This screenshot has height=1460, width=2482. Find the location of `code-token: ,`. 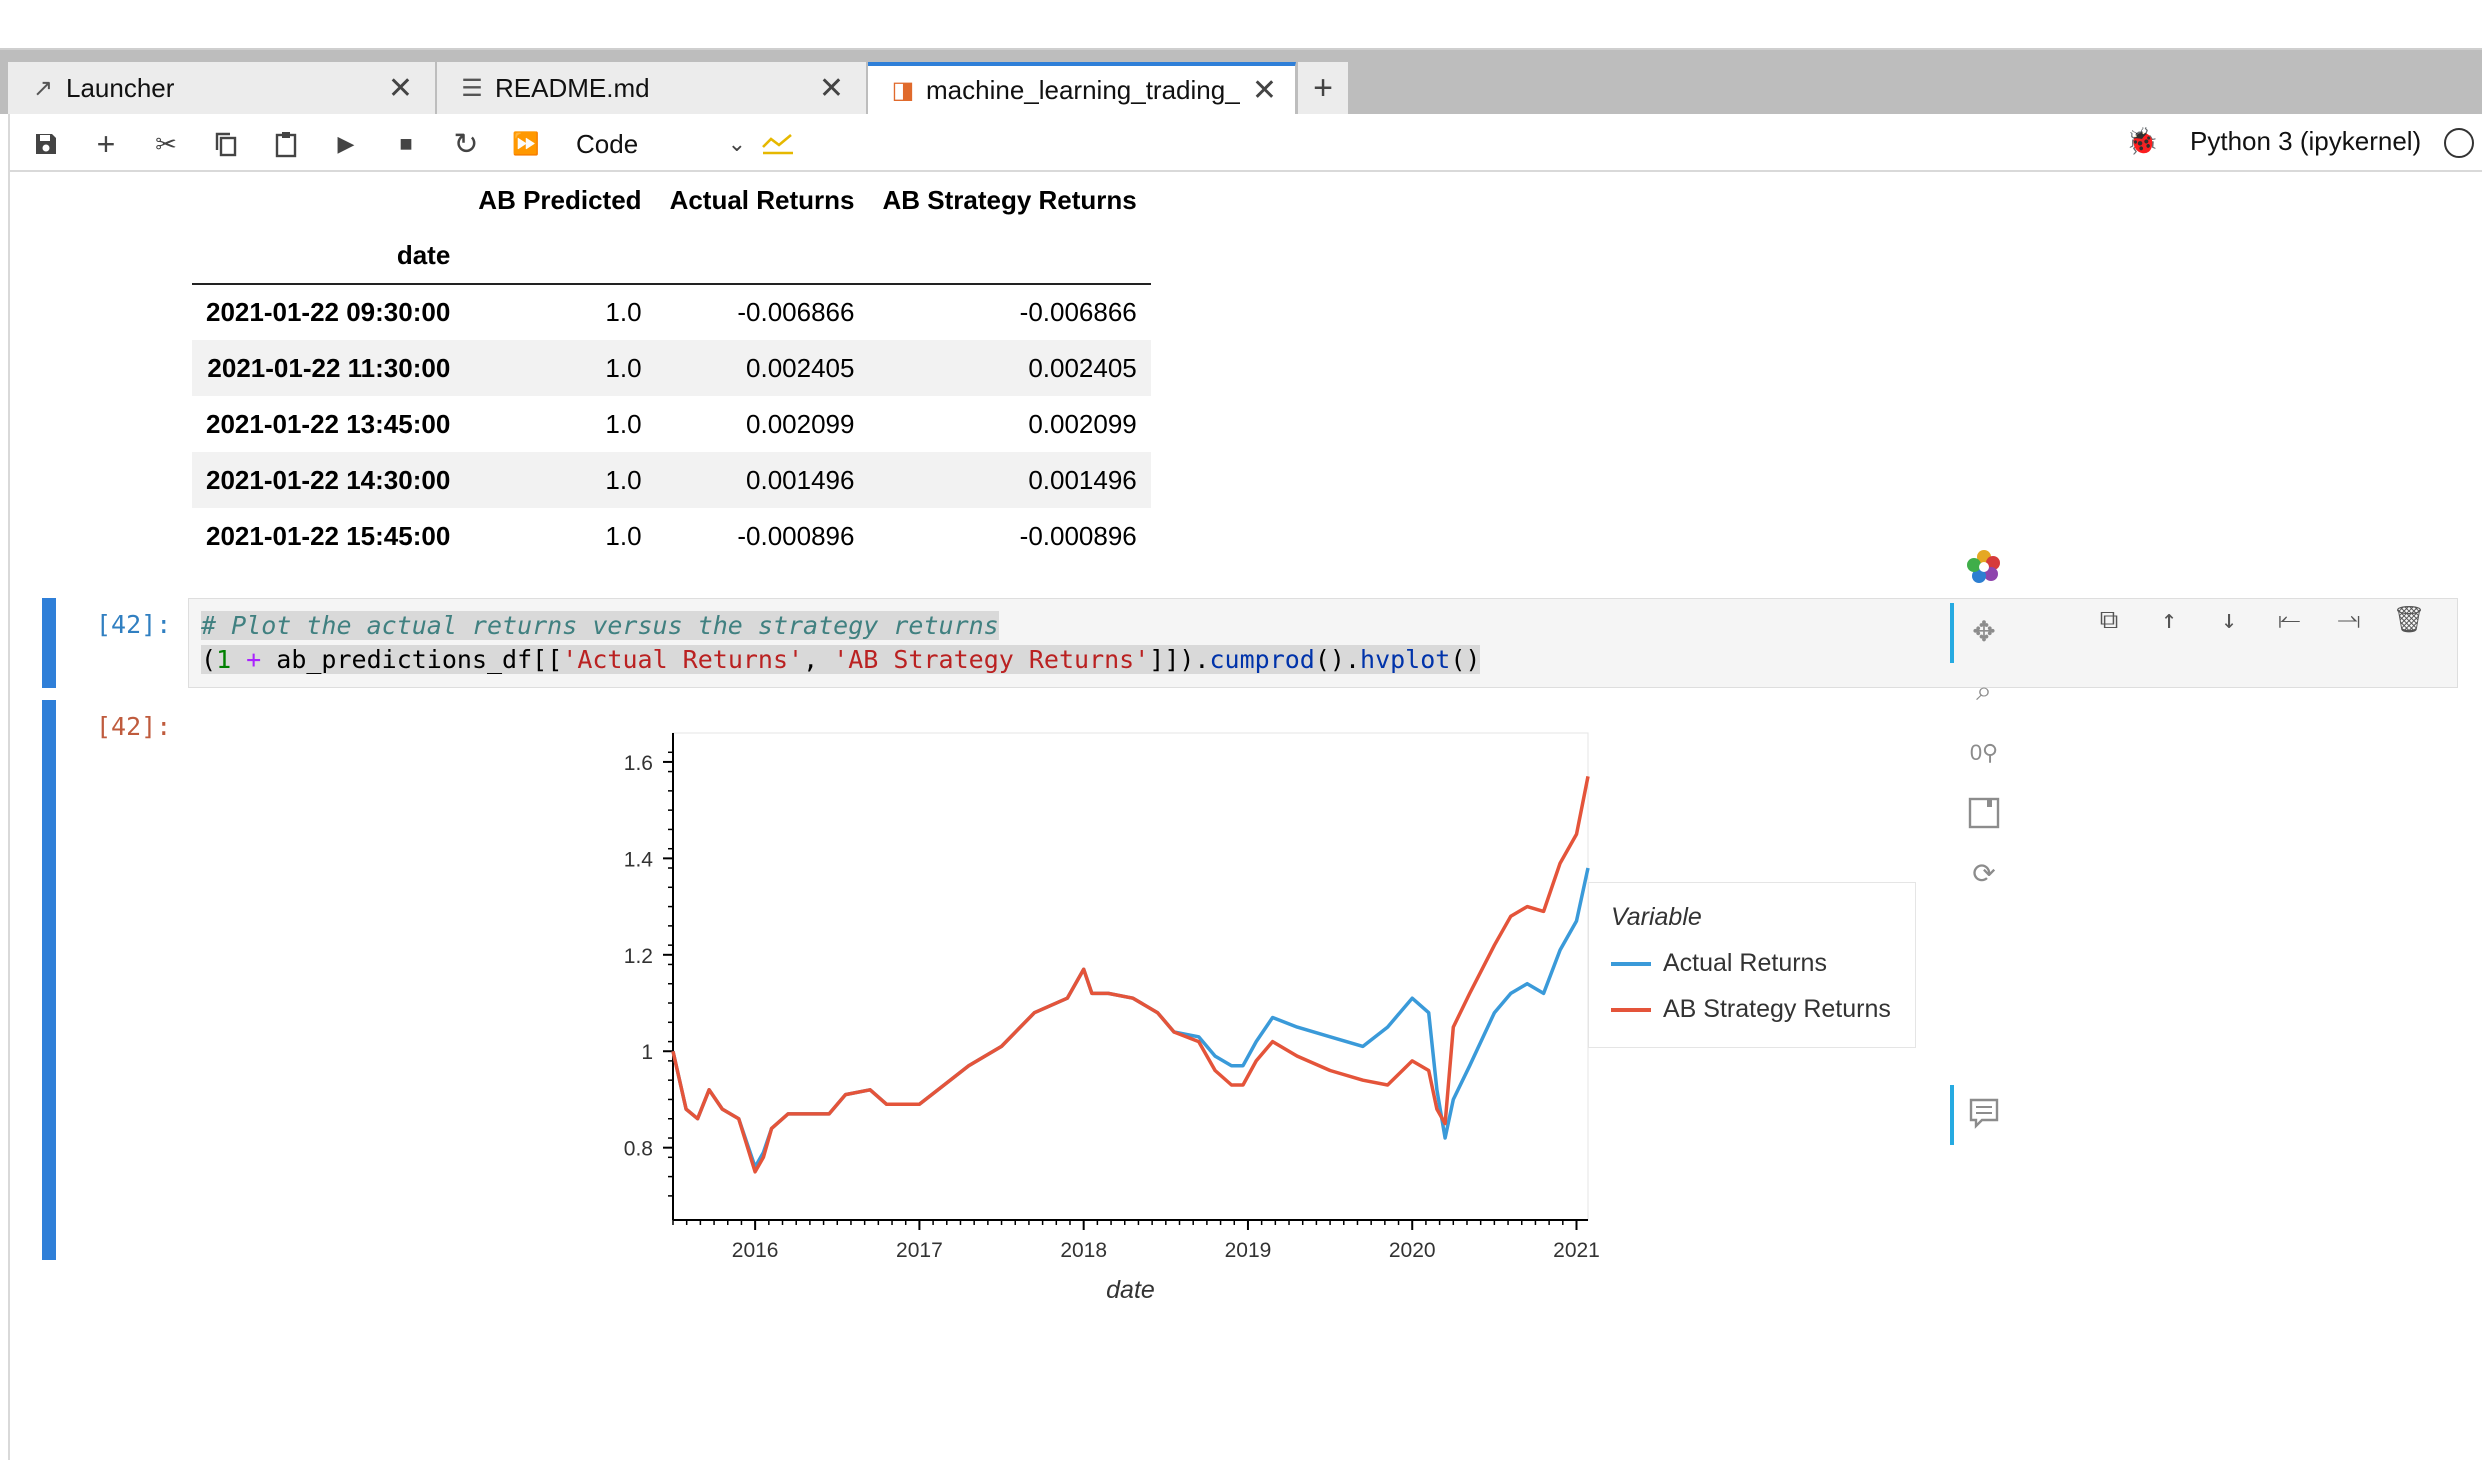

code-token: , is located at coordinates (818, 659).